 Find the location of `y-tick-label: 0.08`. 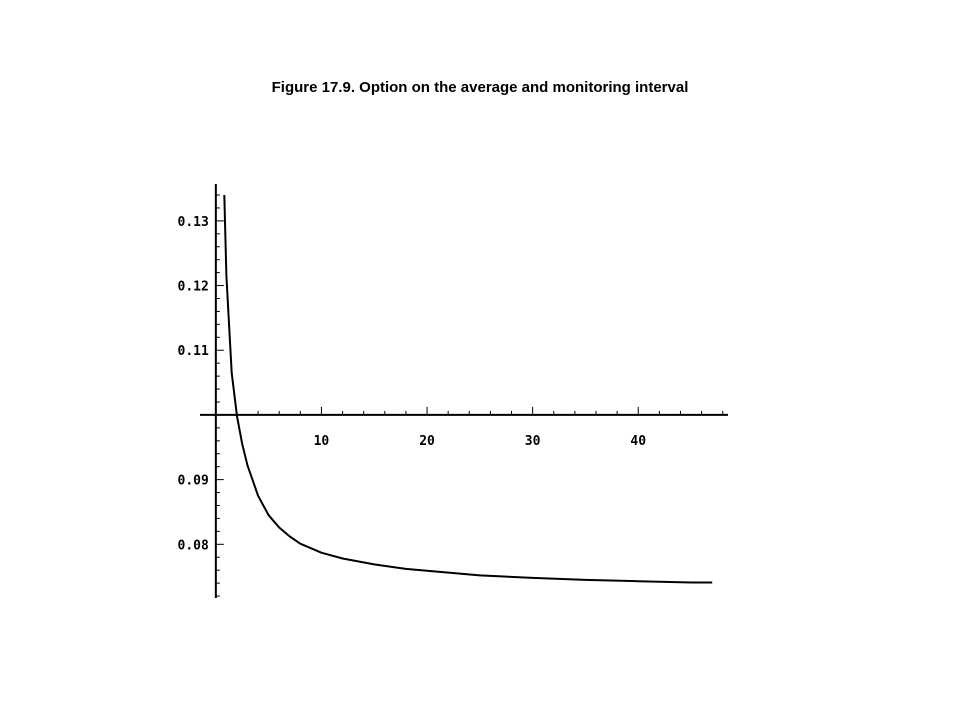

y-tick-label: 0.08 is located at coordinates (193, 545).